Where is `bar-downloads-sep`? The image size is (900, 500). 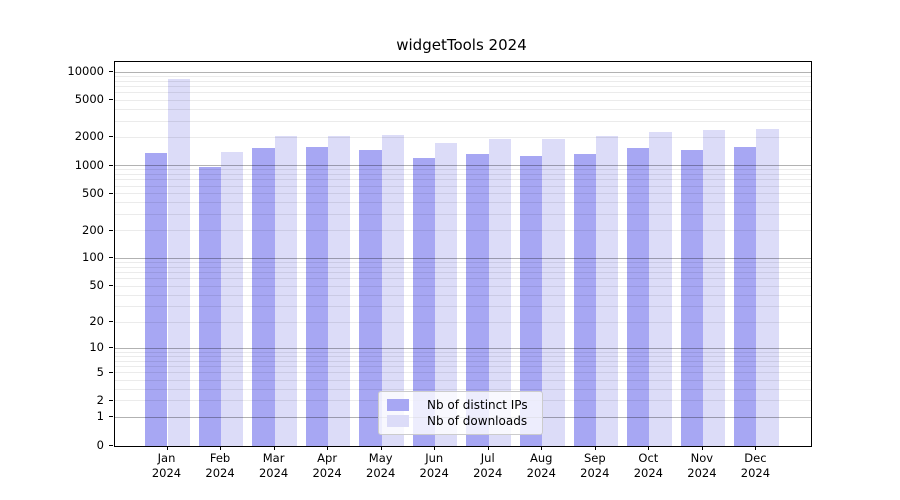 bar-downloads-sep is located at coordinates (607, 290).